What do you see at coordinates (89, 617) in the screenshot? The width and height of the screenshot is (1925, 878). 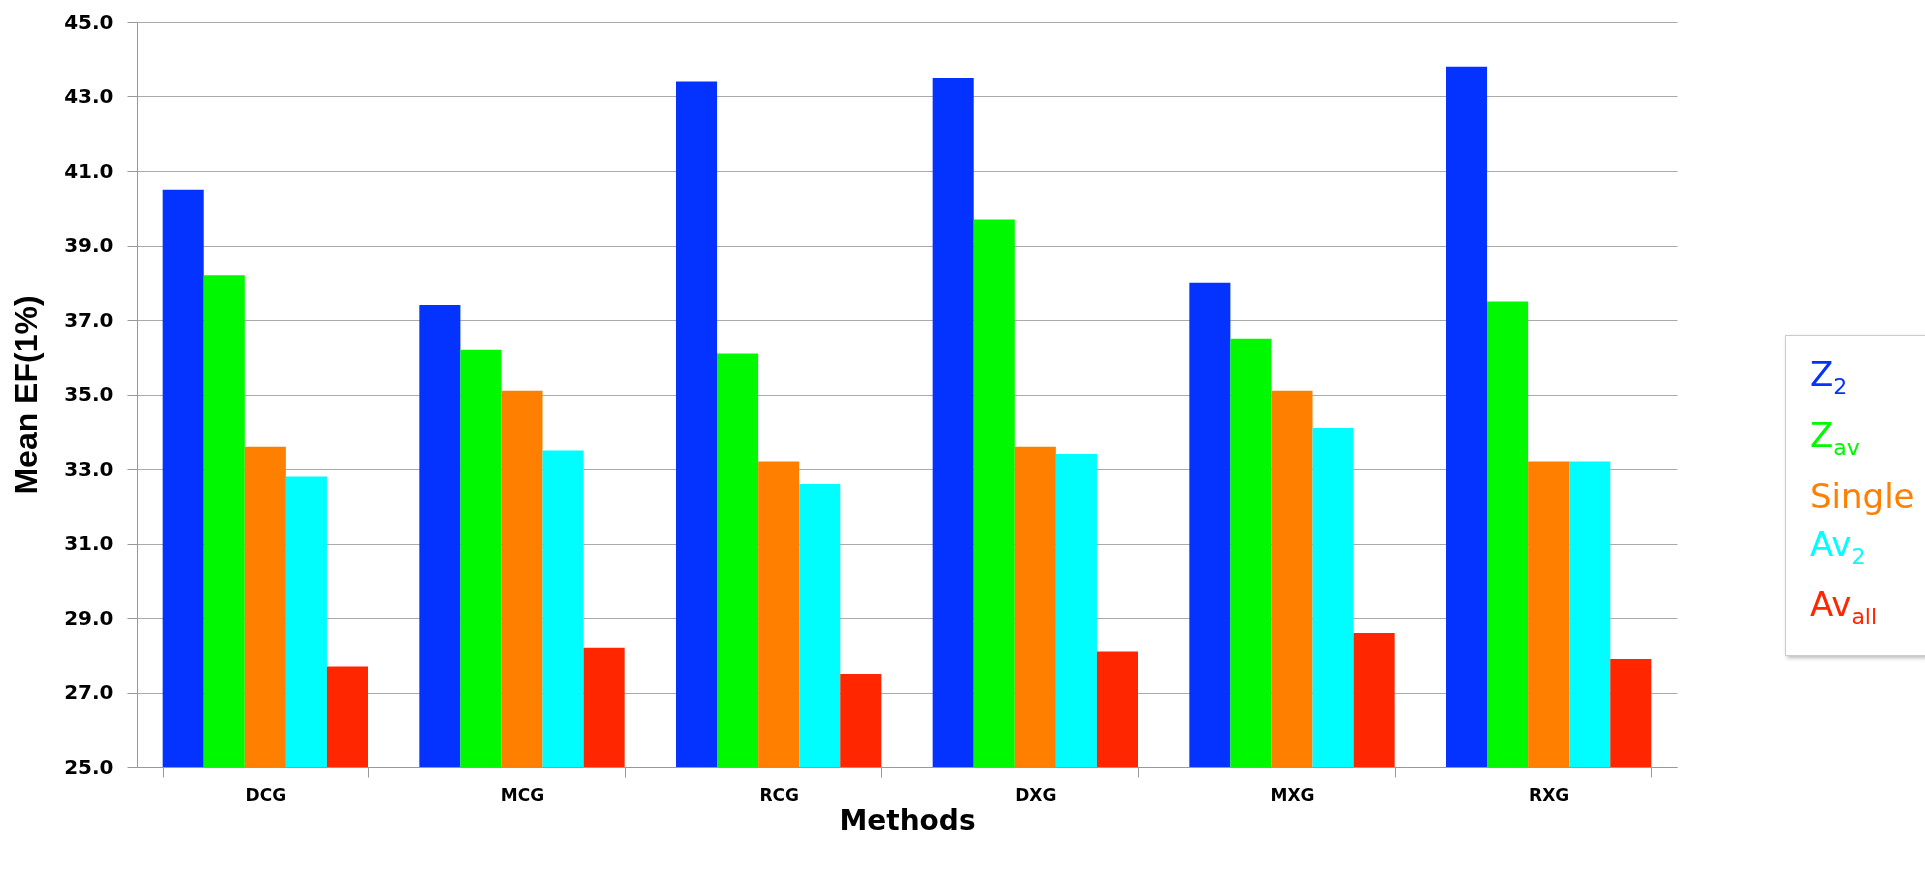 I see `y-tick-label: 29.0` at bounding box center [89, 617].